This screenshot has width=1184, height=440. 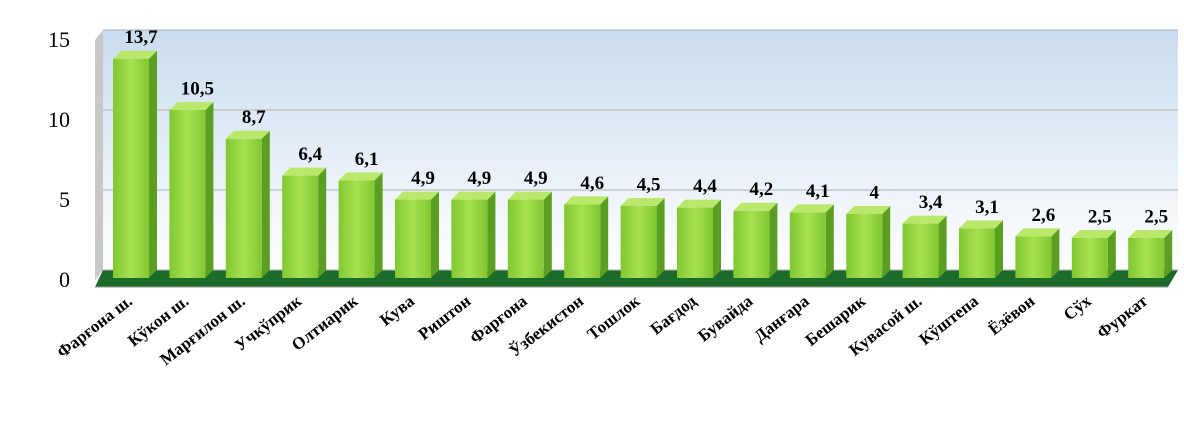 I want to click on x-tick-label: Ёзёвон, so click(x=1012, y=315).